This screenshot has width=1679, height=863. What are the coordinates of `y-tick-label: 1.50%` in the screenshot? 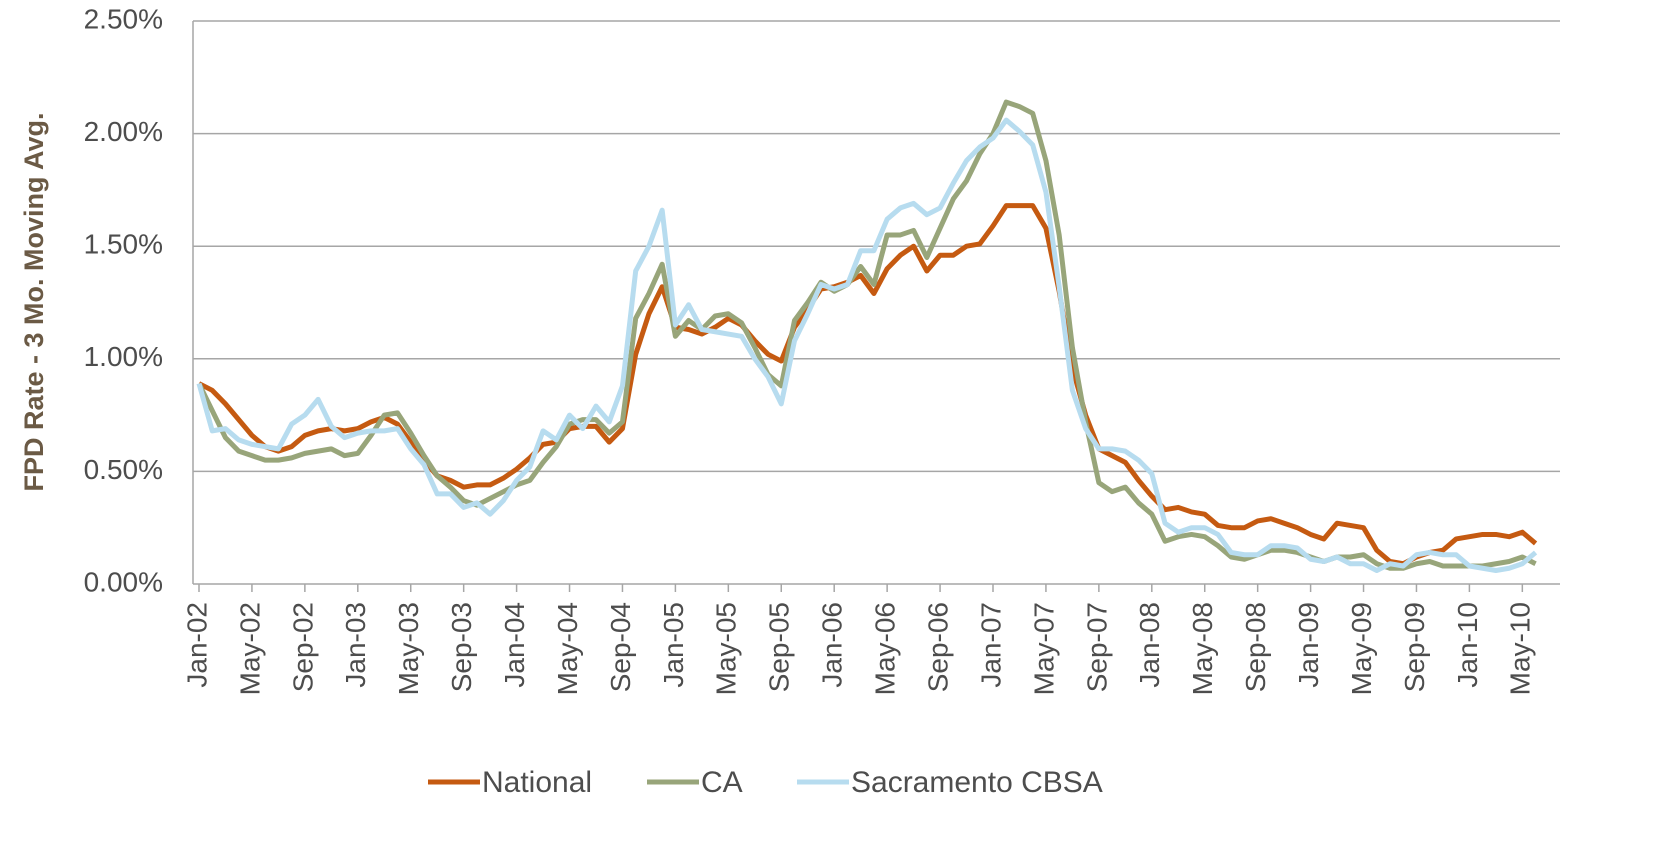 It's located at (123, 244).